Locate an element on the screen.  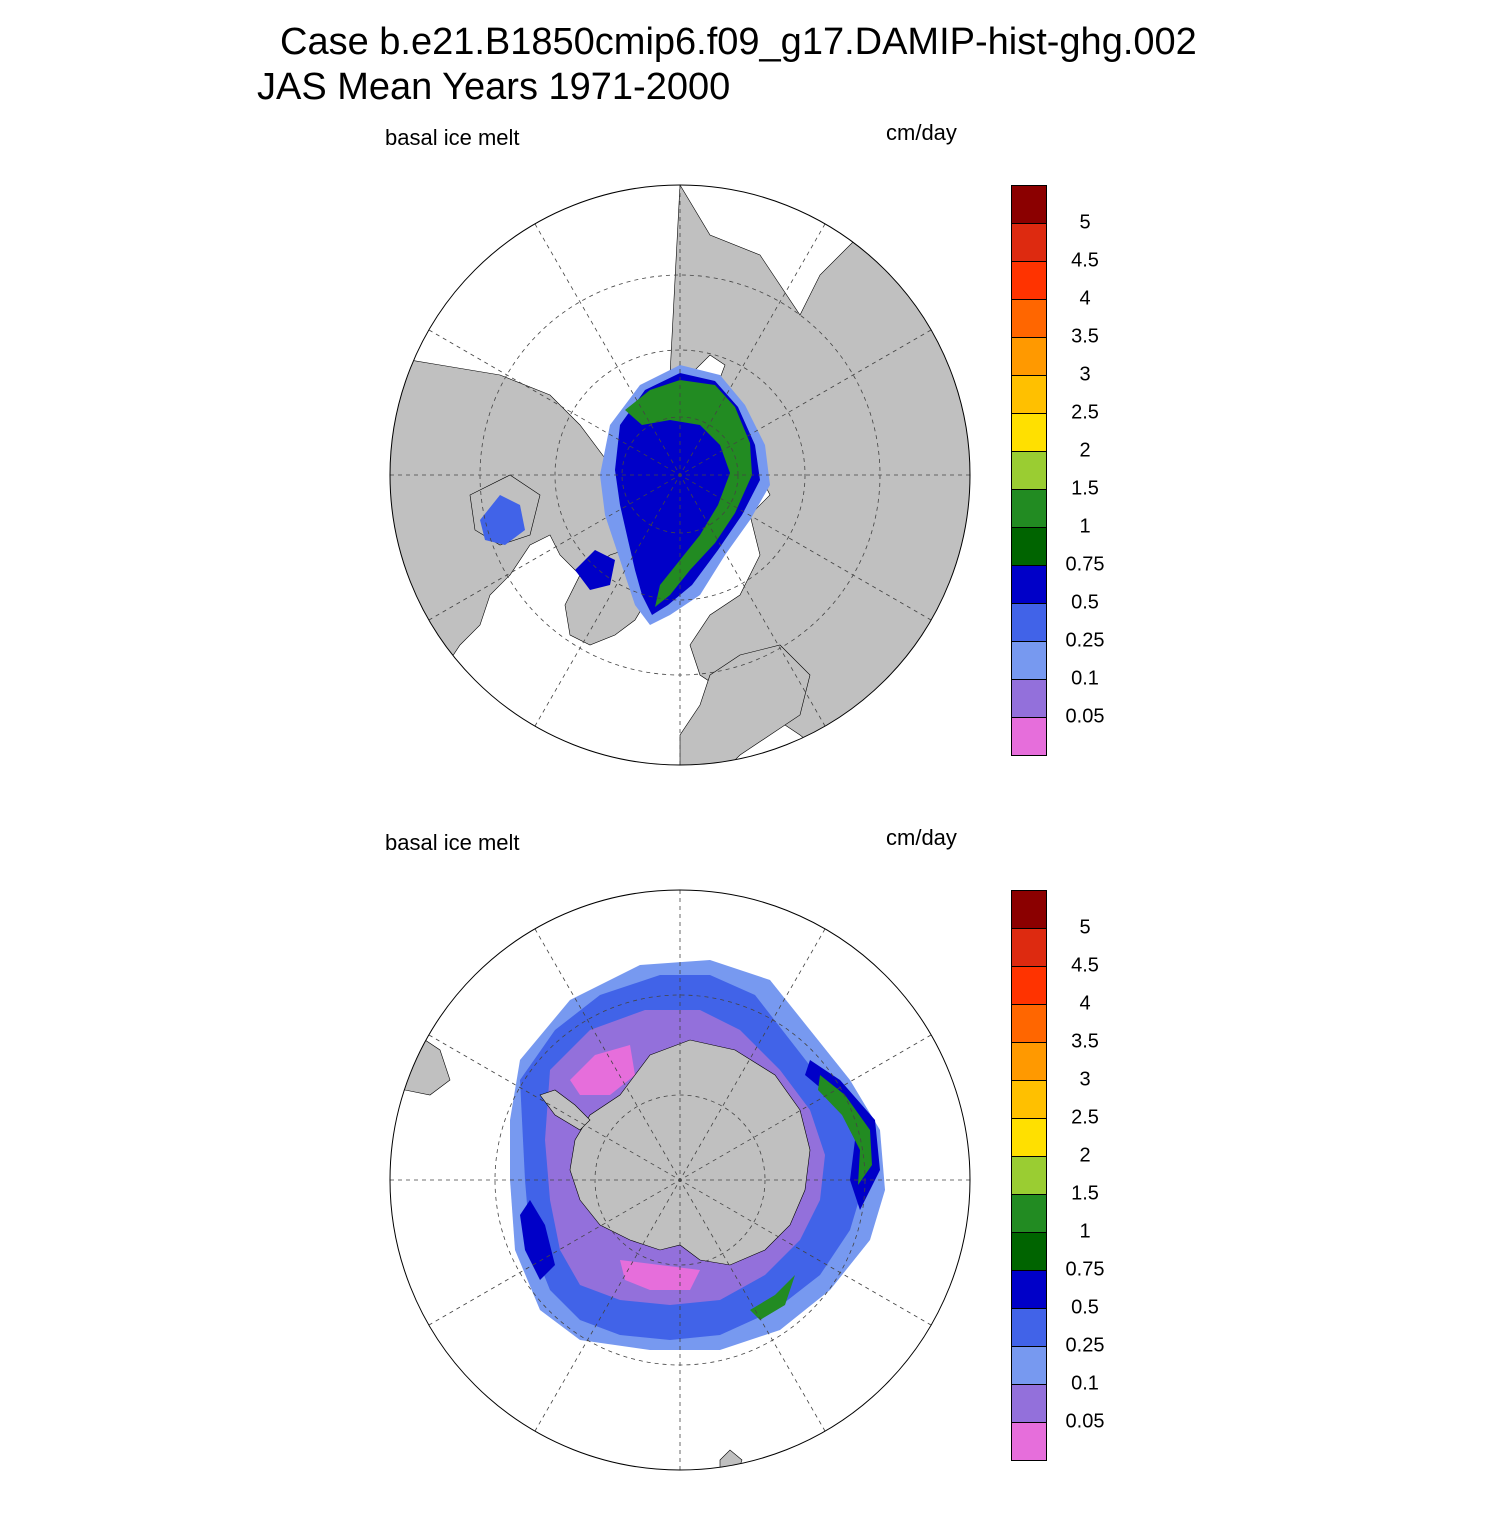
south-colorbar-label: 5 is located at coordinates (1085, 927).